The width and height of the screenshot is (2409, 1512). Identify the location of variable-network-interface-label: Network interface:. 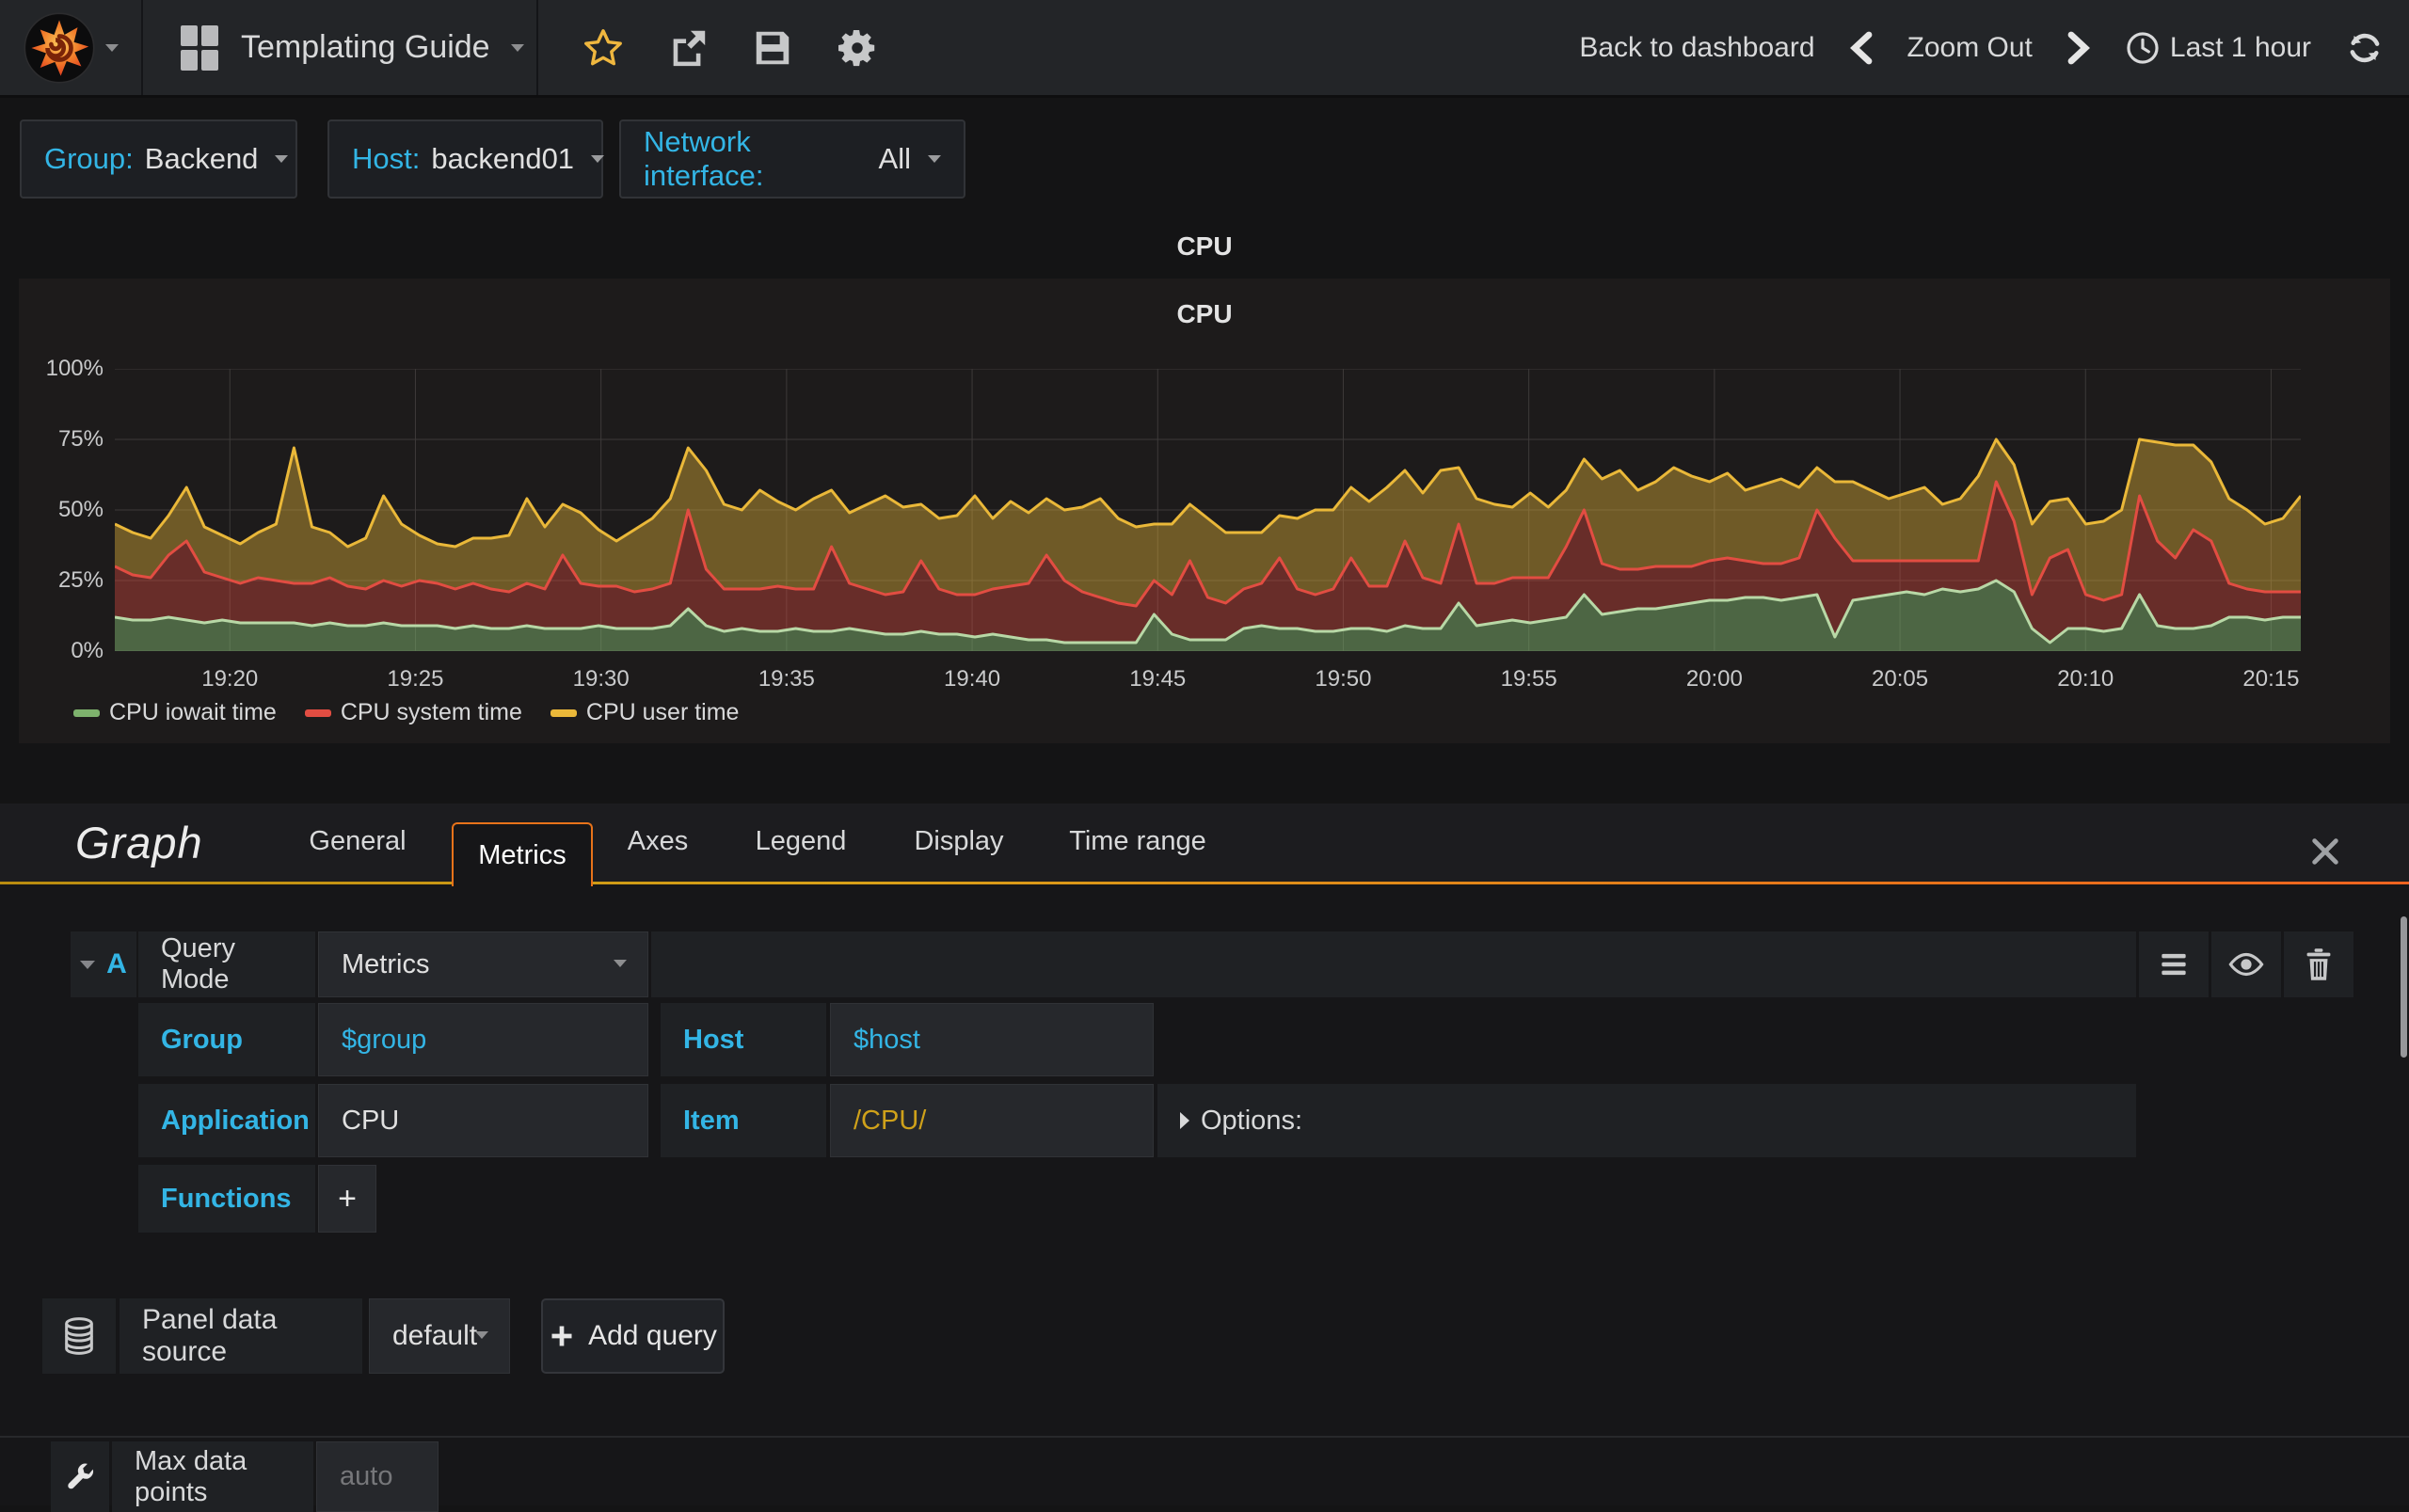
(704, 158).